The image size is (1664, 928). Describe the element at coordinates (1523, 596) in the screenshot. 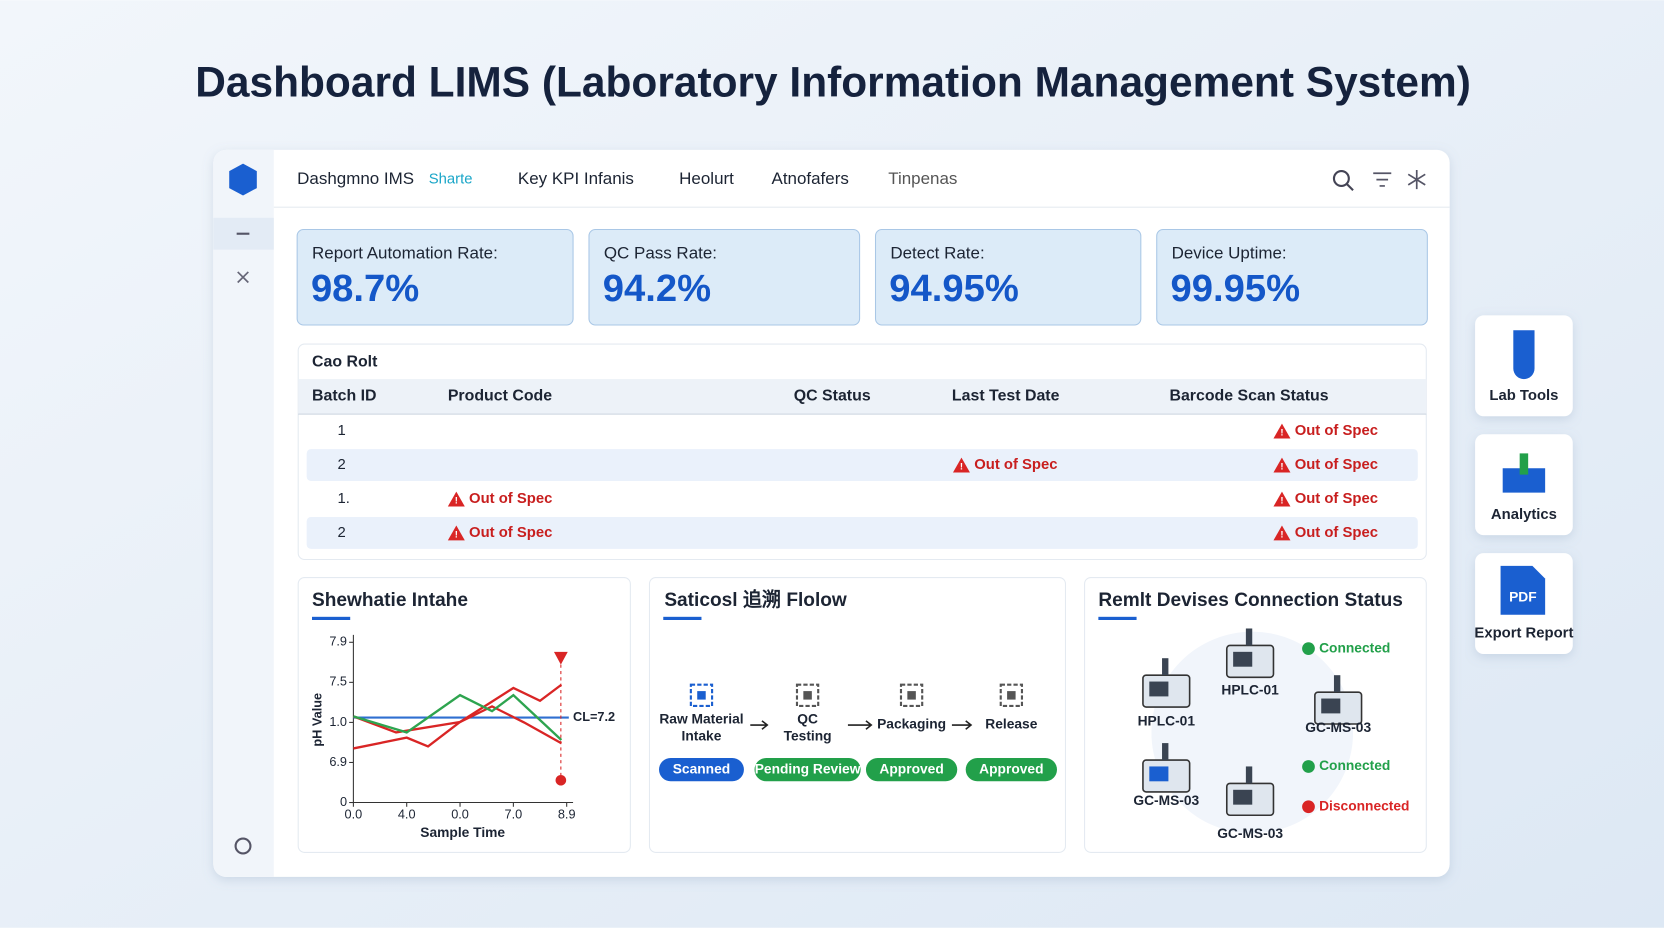

I see `tool-icon-text: PDF` at that location.